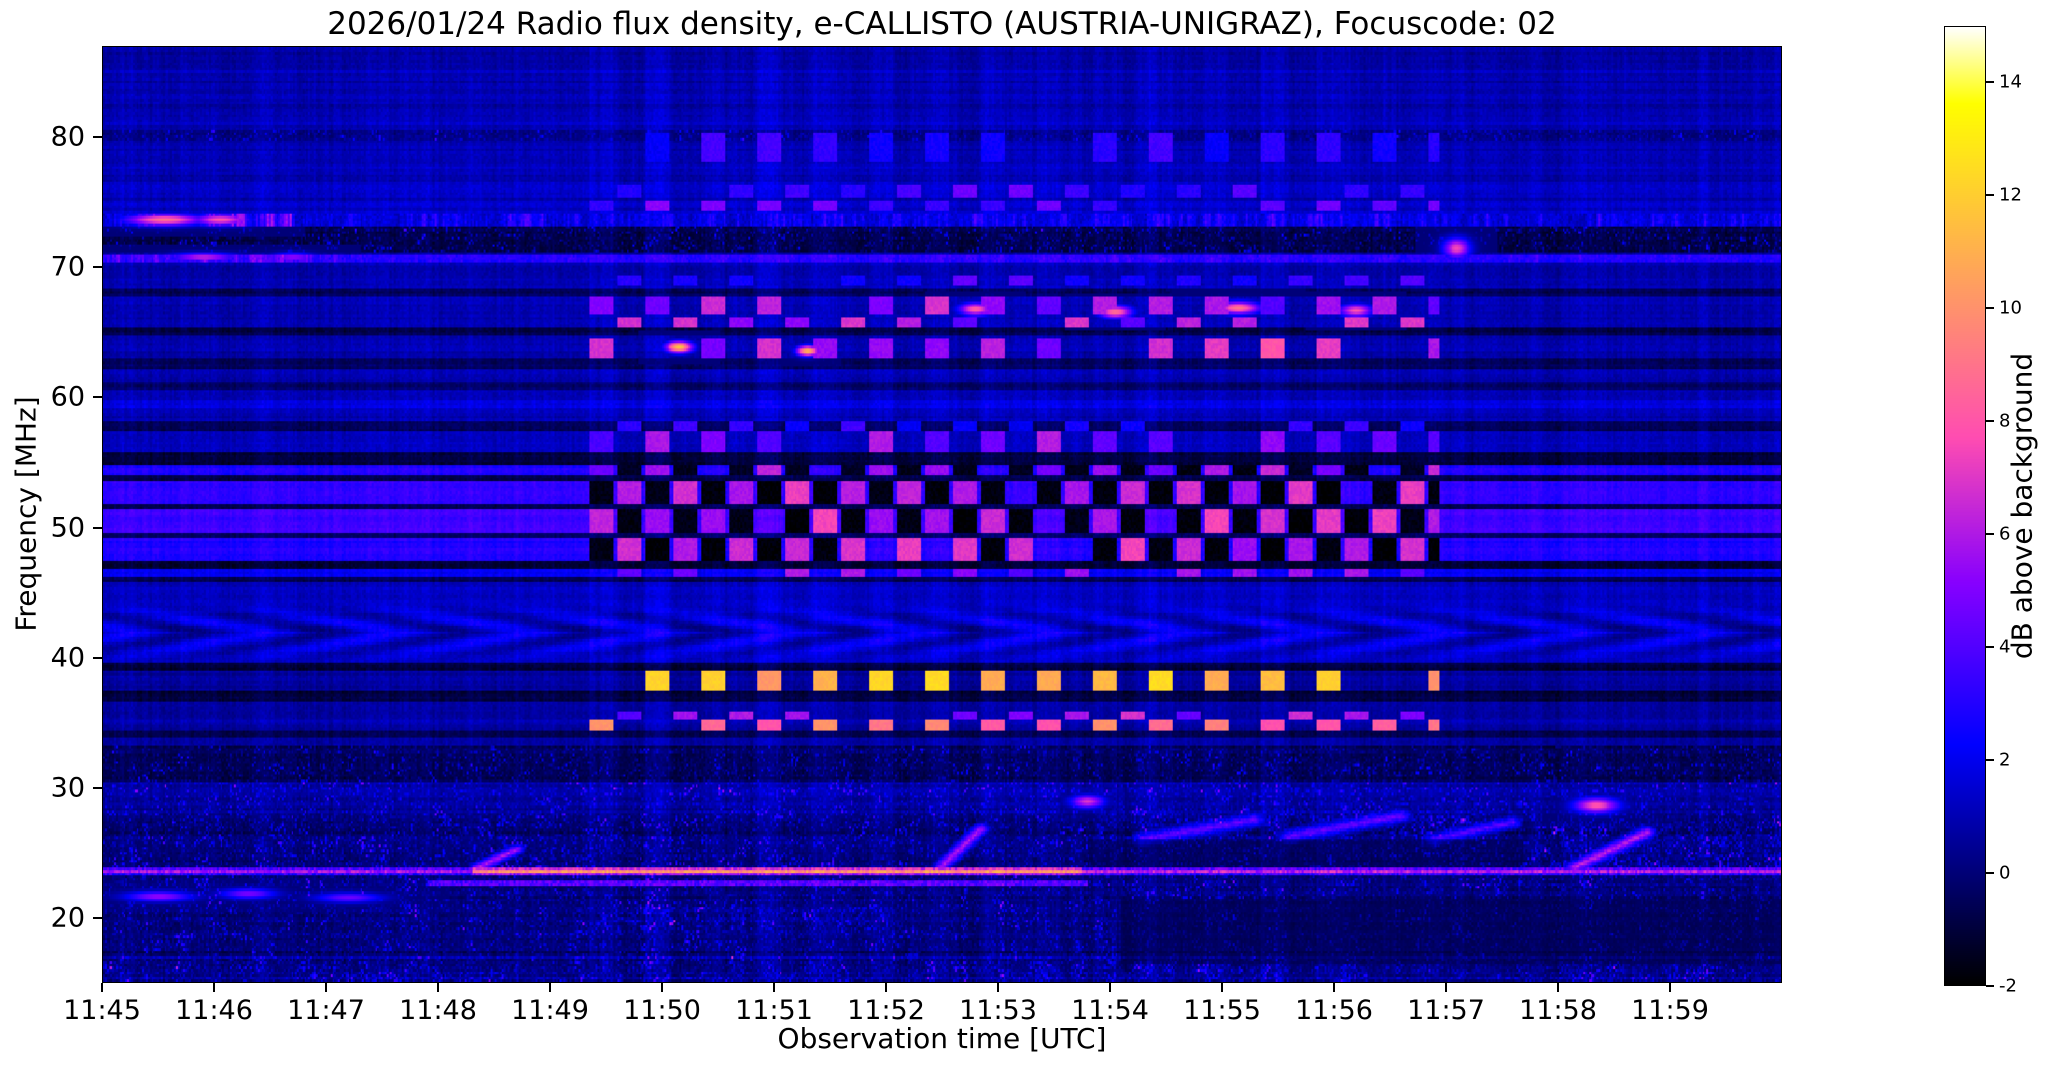 The height and width of the screenshot is (1067, 2047). What do you see at coordinates (1558, 1010) in the screenshot?
I see `x-tick-label: 11:58` at bounding box center [1558, 1010].